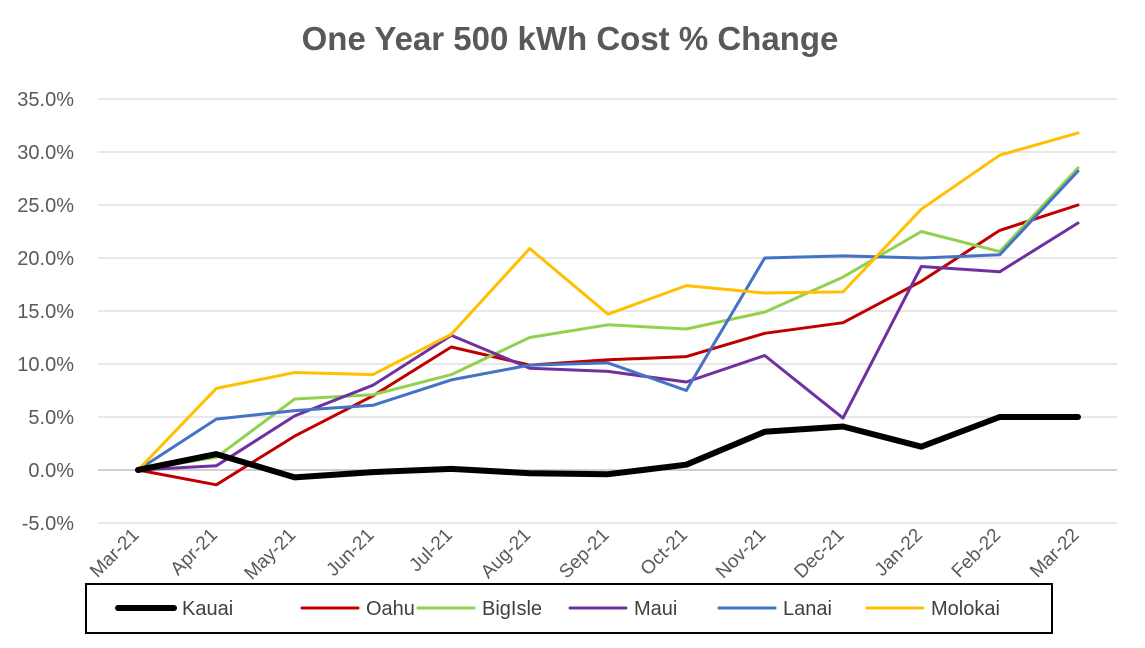 This screenshot has height=648, width=1145. What do you see at coordinates (512, 609) in the screenshot?
I see `legend-label: BigIsle` at bounding box center [512, 609].